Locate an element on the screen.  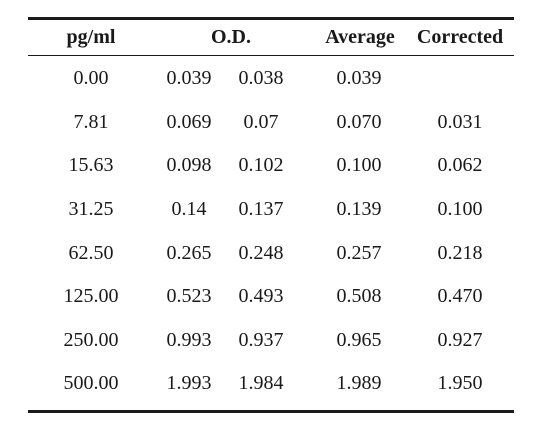
cell-pg-ml: 250.00 is located at coordinates (91, 339).